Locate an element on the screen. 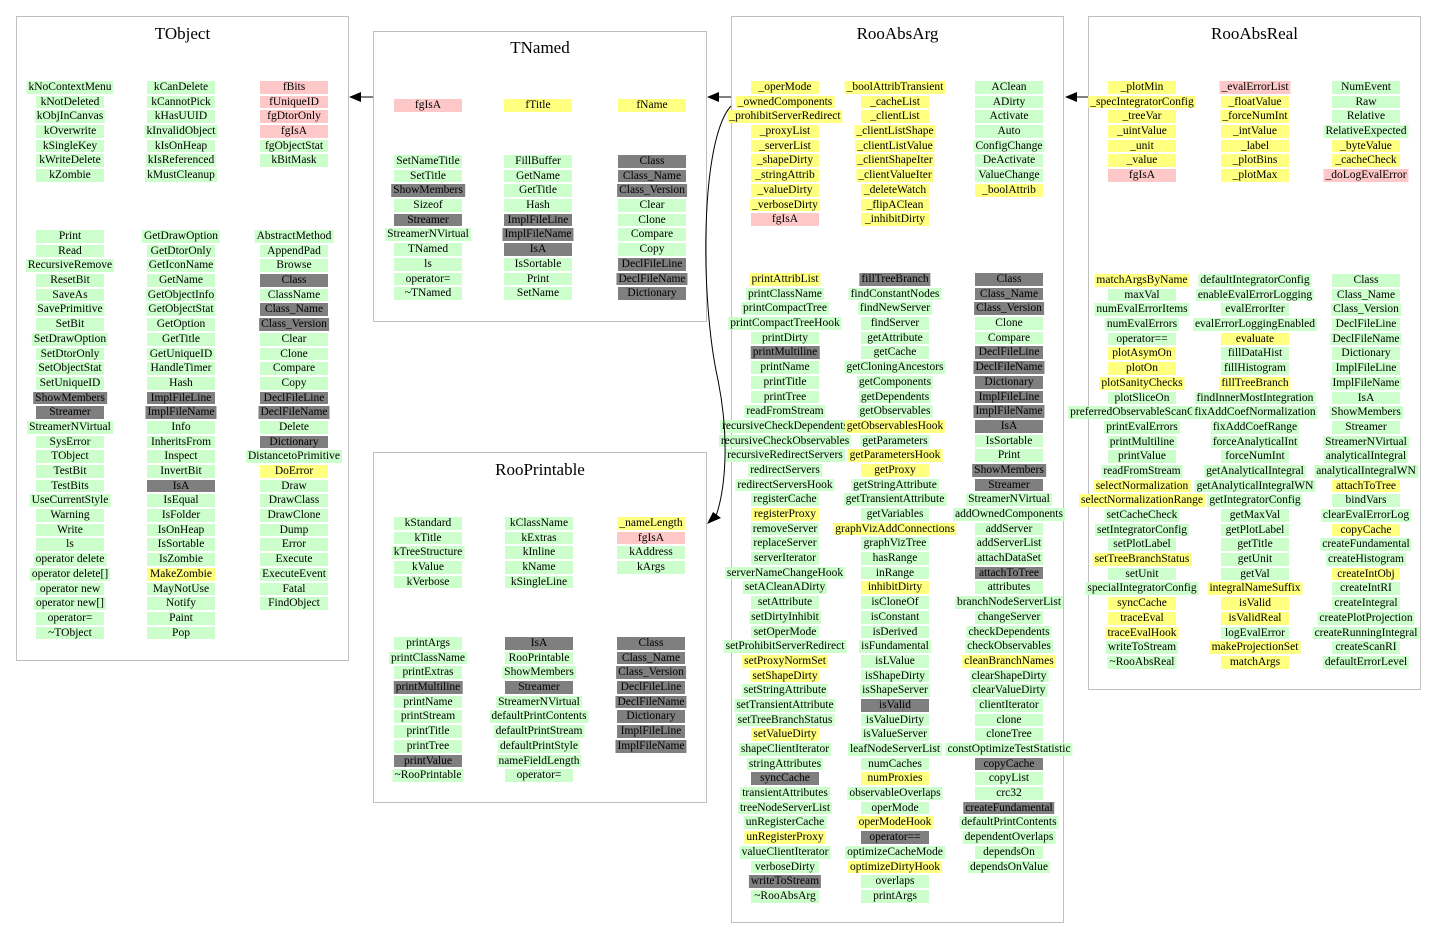 Image resolution: width=1437 pixels, height=949 pixels. class-member: IsEqual is located at coordinates (180, 500).